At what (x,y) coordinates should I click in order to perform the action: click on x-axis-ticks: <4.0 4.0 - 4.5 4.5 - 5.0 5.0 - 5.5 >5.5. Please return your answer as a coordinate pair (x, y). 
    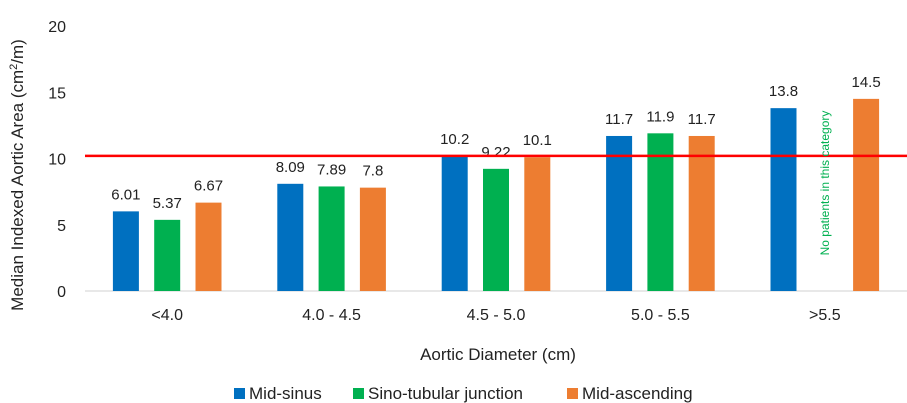
    Looking at the image, I should click on (495, 315).